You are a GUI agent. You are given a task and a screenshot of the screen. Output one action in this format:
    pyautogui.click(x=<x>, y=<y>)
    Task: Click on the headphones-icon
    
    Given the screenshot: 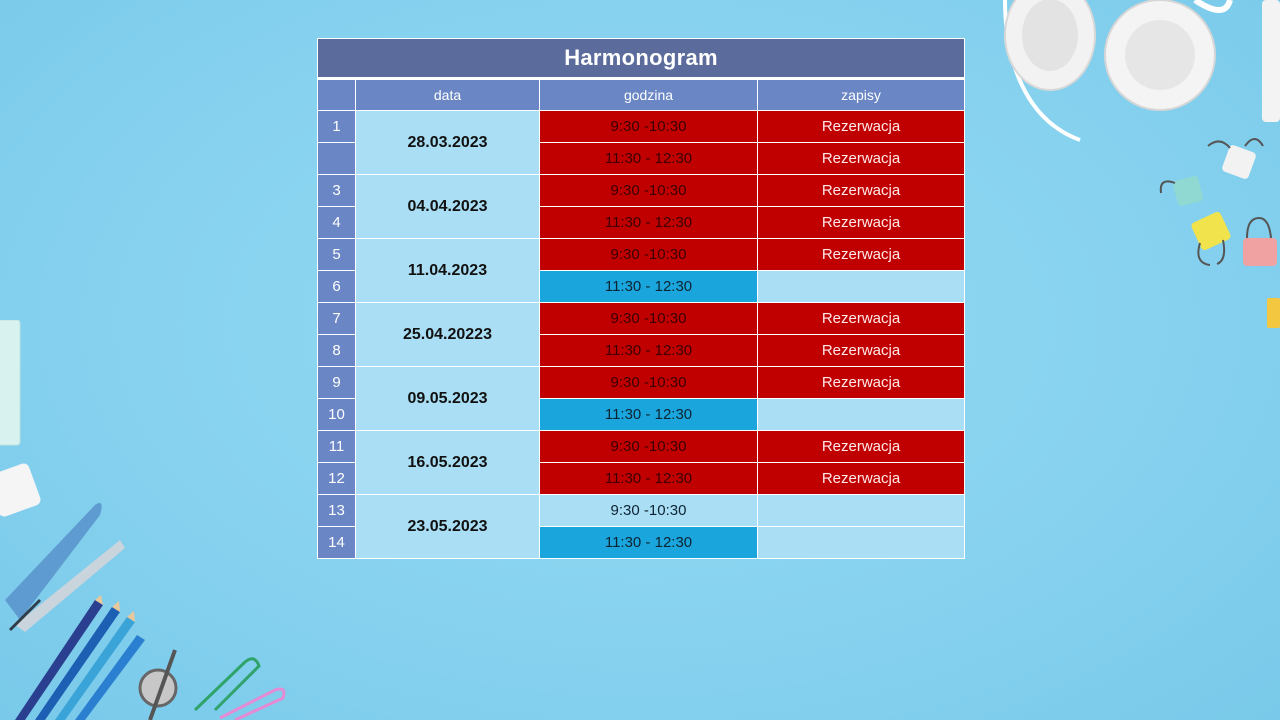 What is the action you would take?
    pyautogui.click(x=1118, y=71)
    